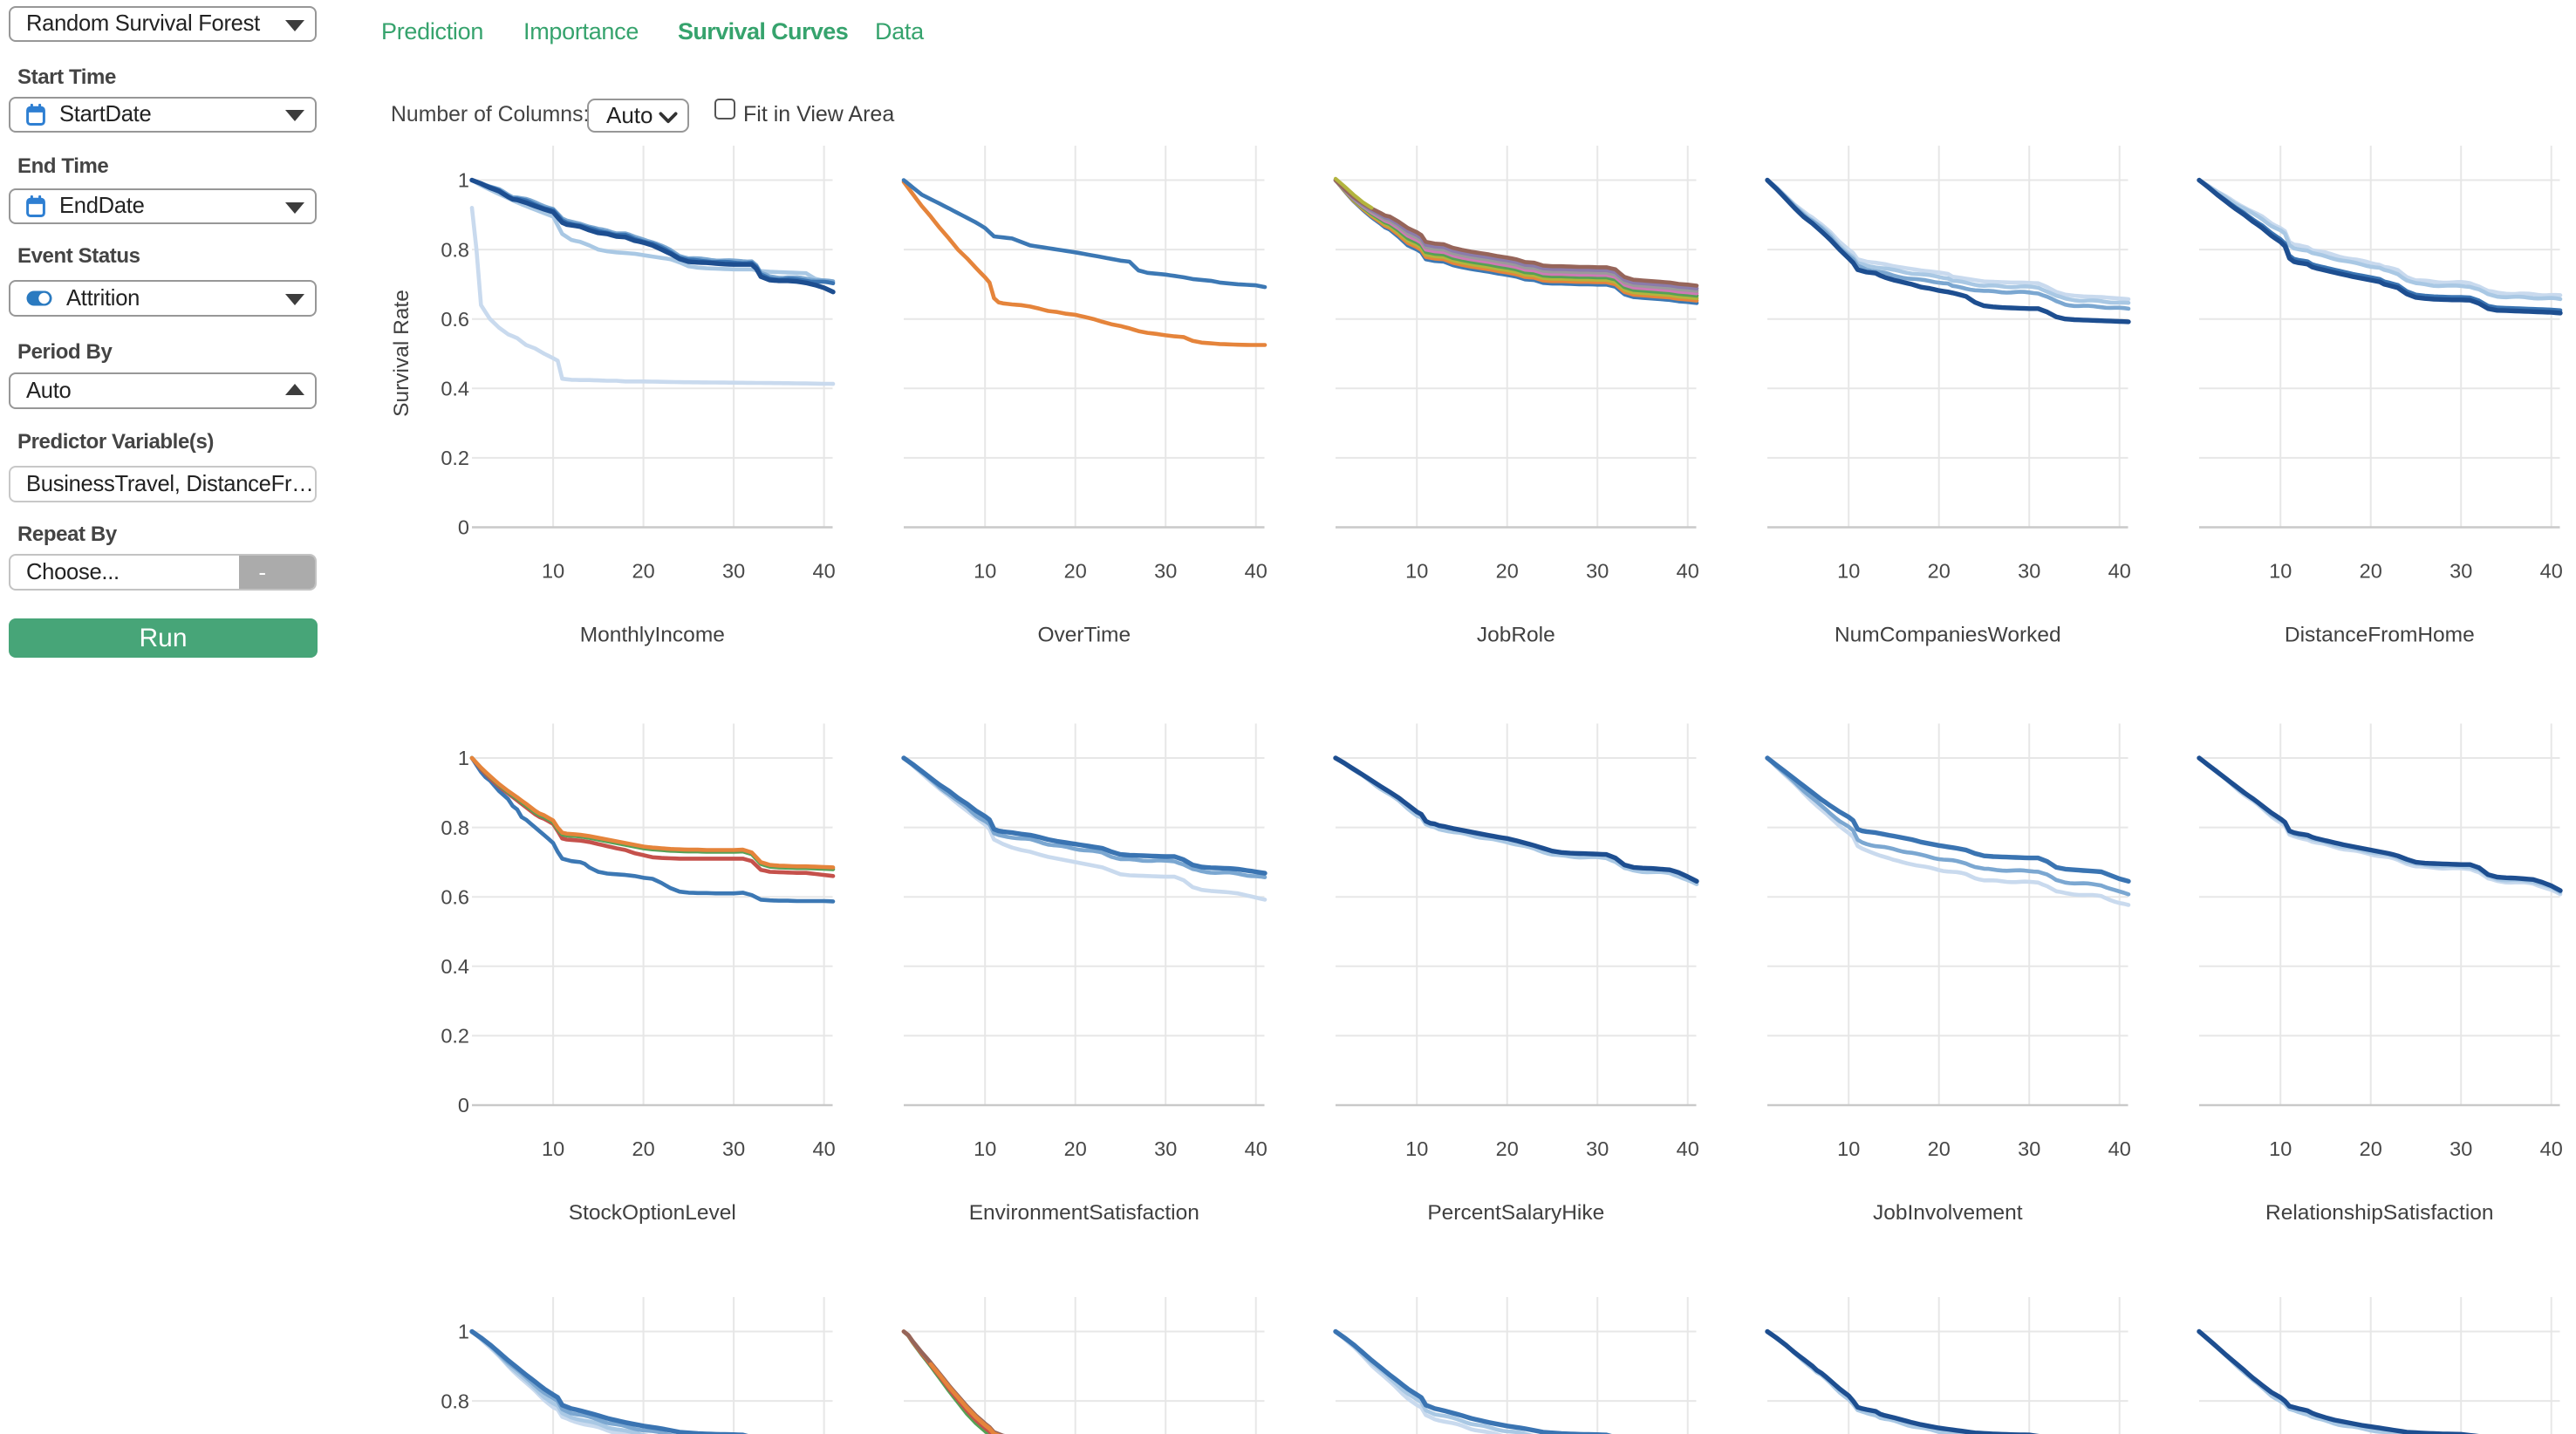 The width and height of the screenshot is (2576, 1434). What do you see at coordinates (1515, 1213) in the screenshot?
I see `svg-text: PercentSalaryHike` at bounding box center [1515, 1213].